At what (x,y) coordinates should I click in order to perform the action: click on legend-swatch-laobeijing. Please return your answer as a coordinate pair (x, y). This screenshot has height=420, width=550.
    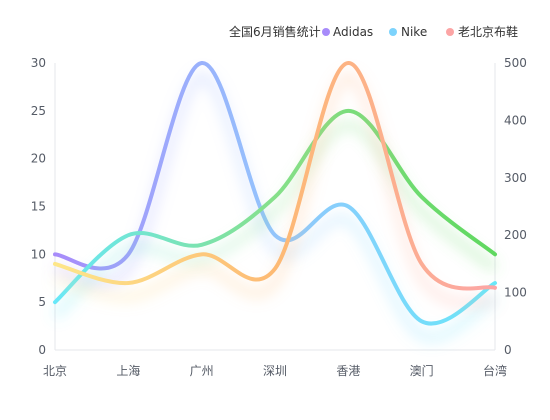
    Looking at the image, I should click on (450, 32).